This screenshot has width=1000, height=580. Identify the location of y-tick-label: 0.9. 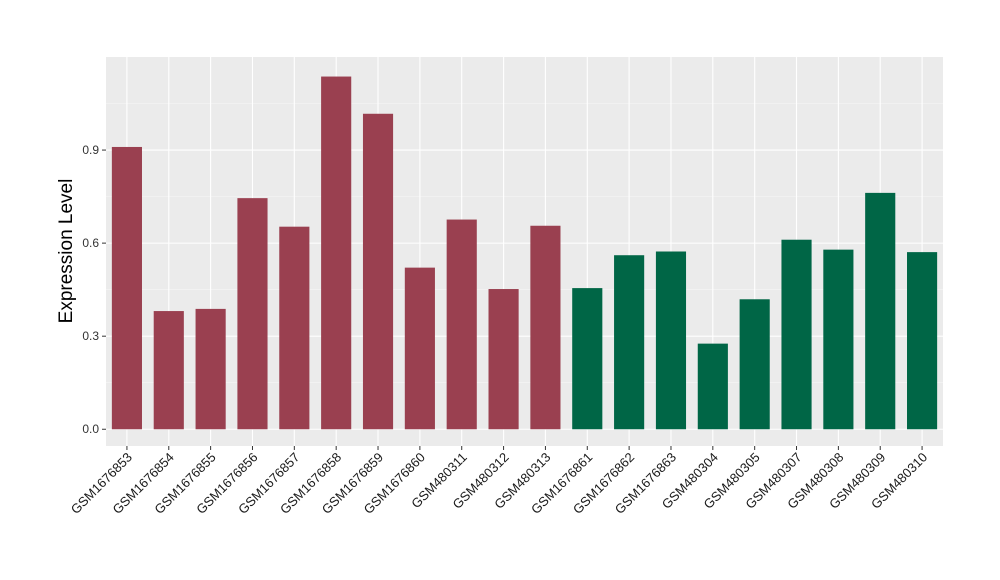
(90, 150).